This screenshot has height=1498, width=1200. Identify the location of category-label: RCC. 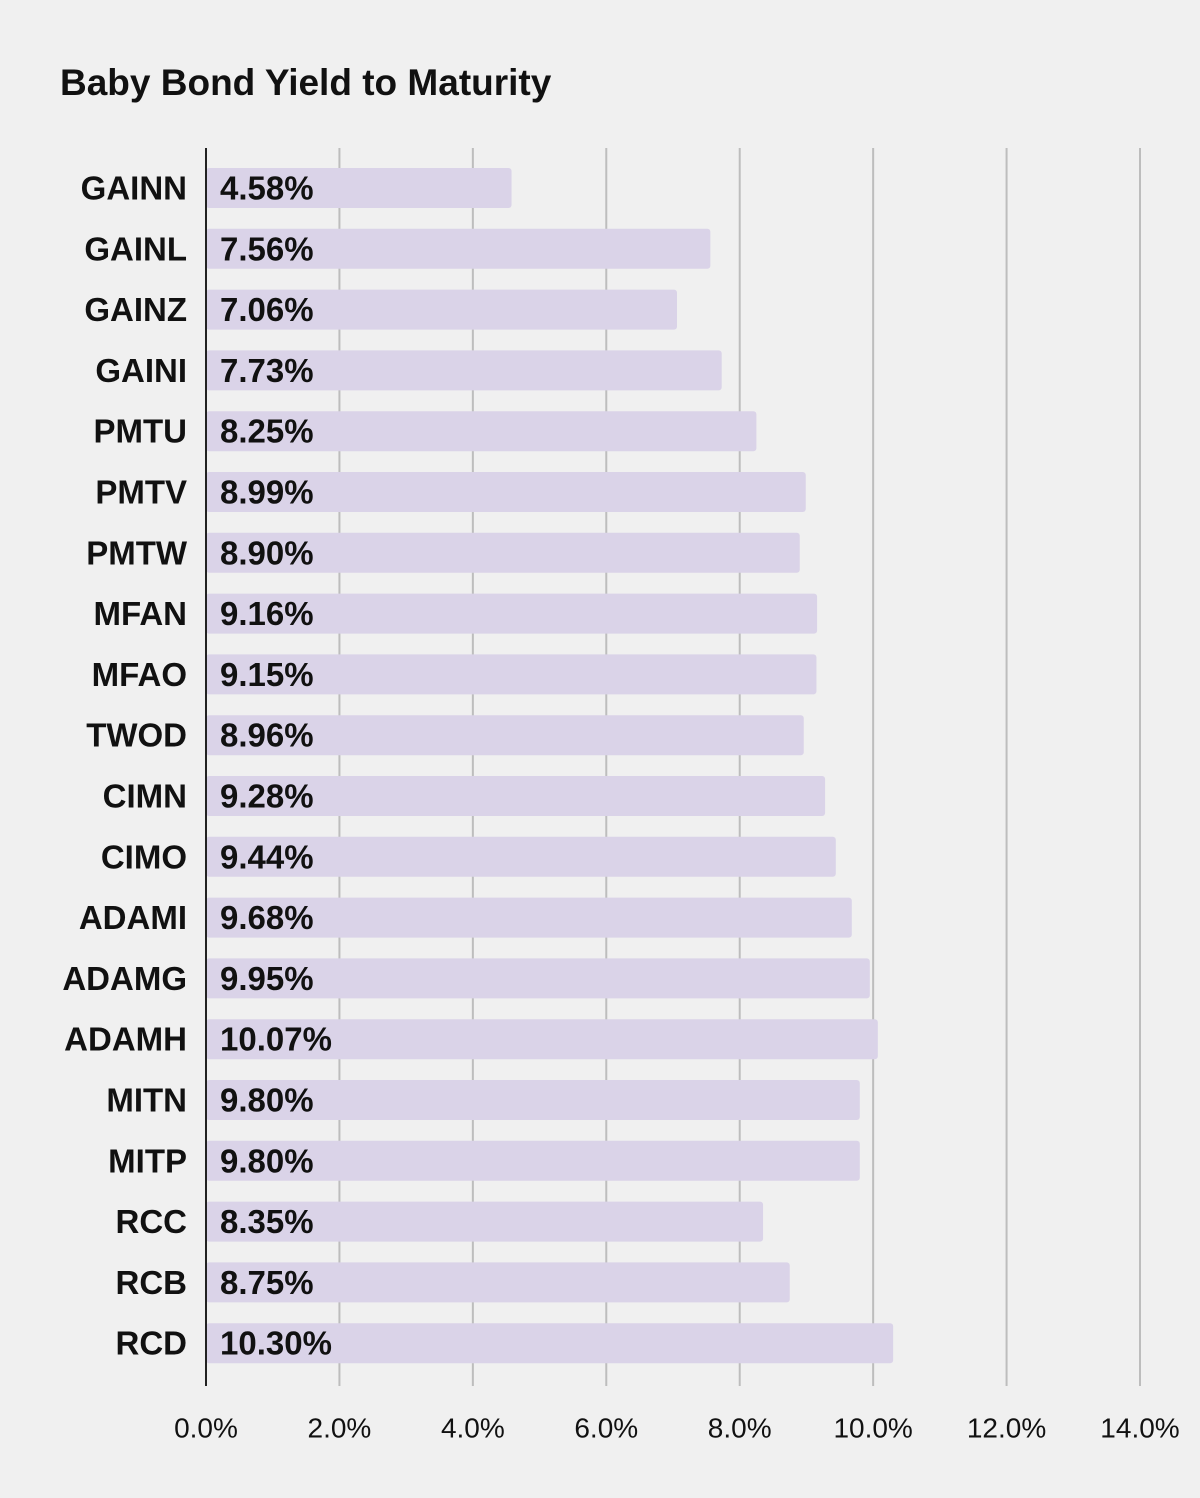
(152, 1221).